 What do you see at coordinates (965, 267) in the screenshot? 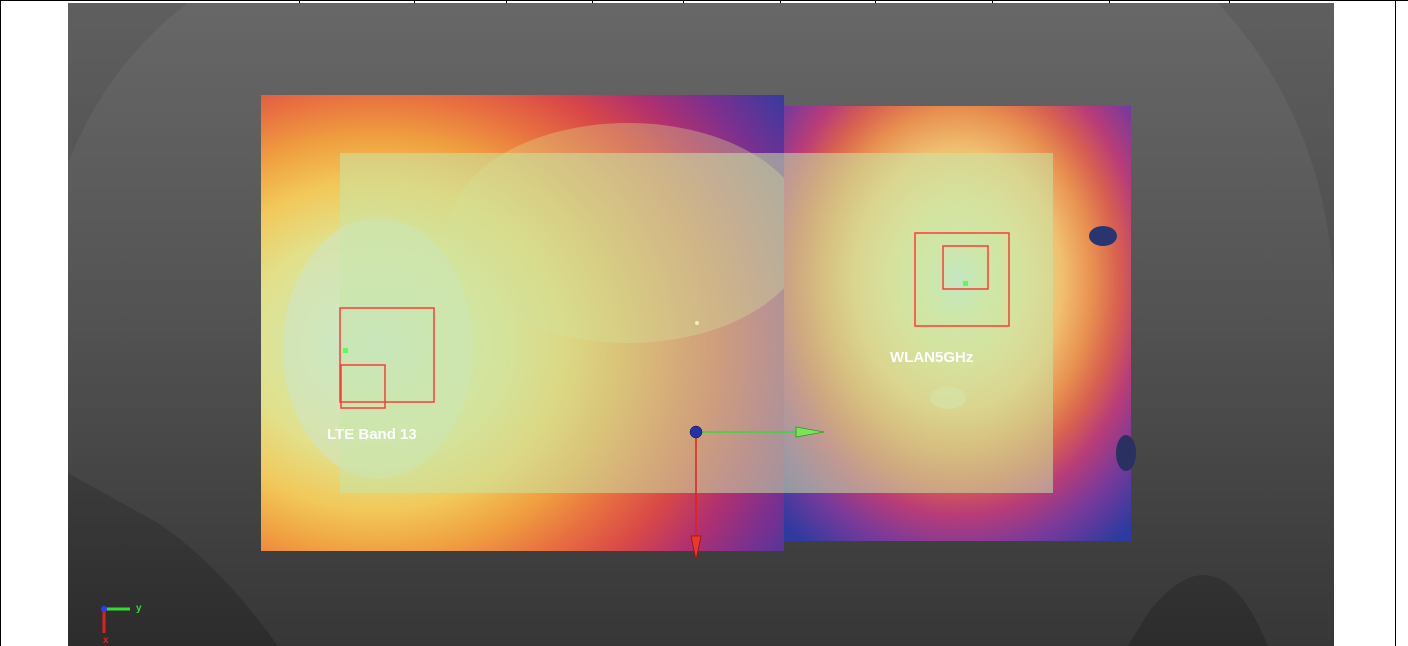
I see `wlan-antenna-box-inner` at bounding box center [965, 267].